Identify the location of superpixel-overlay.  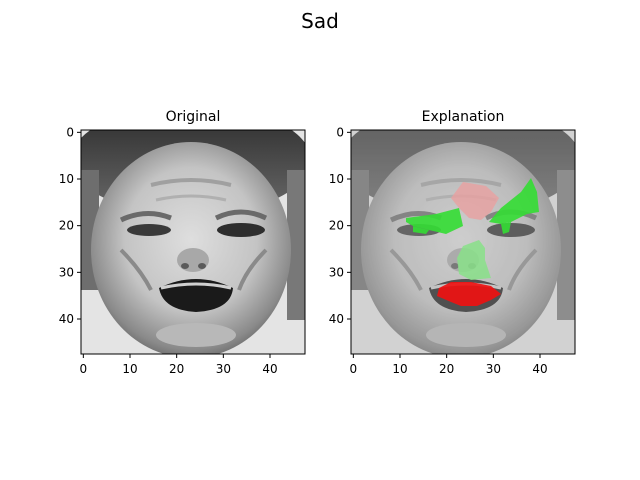
(472, 242).